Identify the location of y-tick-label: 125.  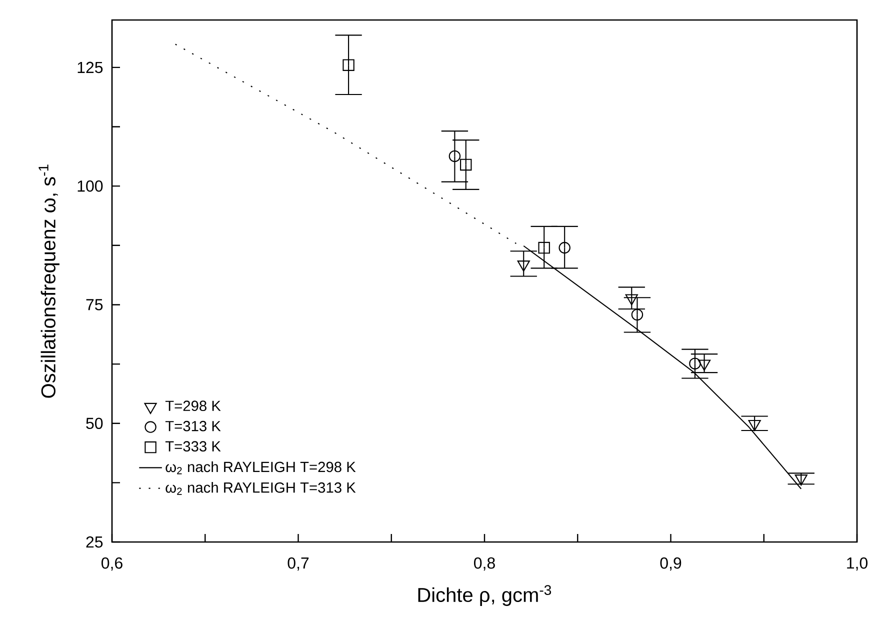
(90, 68).